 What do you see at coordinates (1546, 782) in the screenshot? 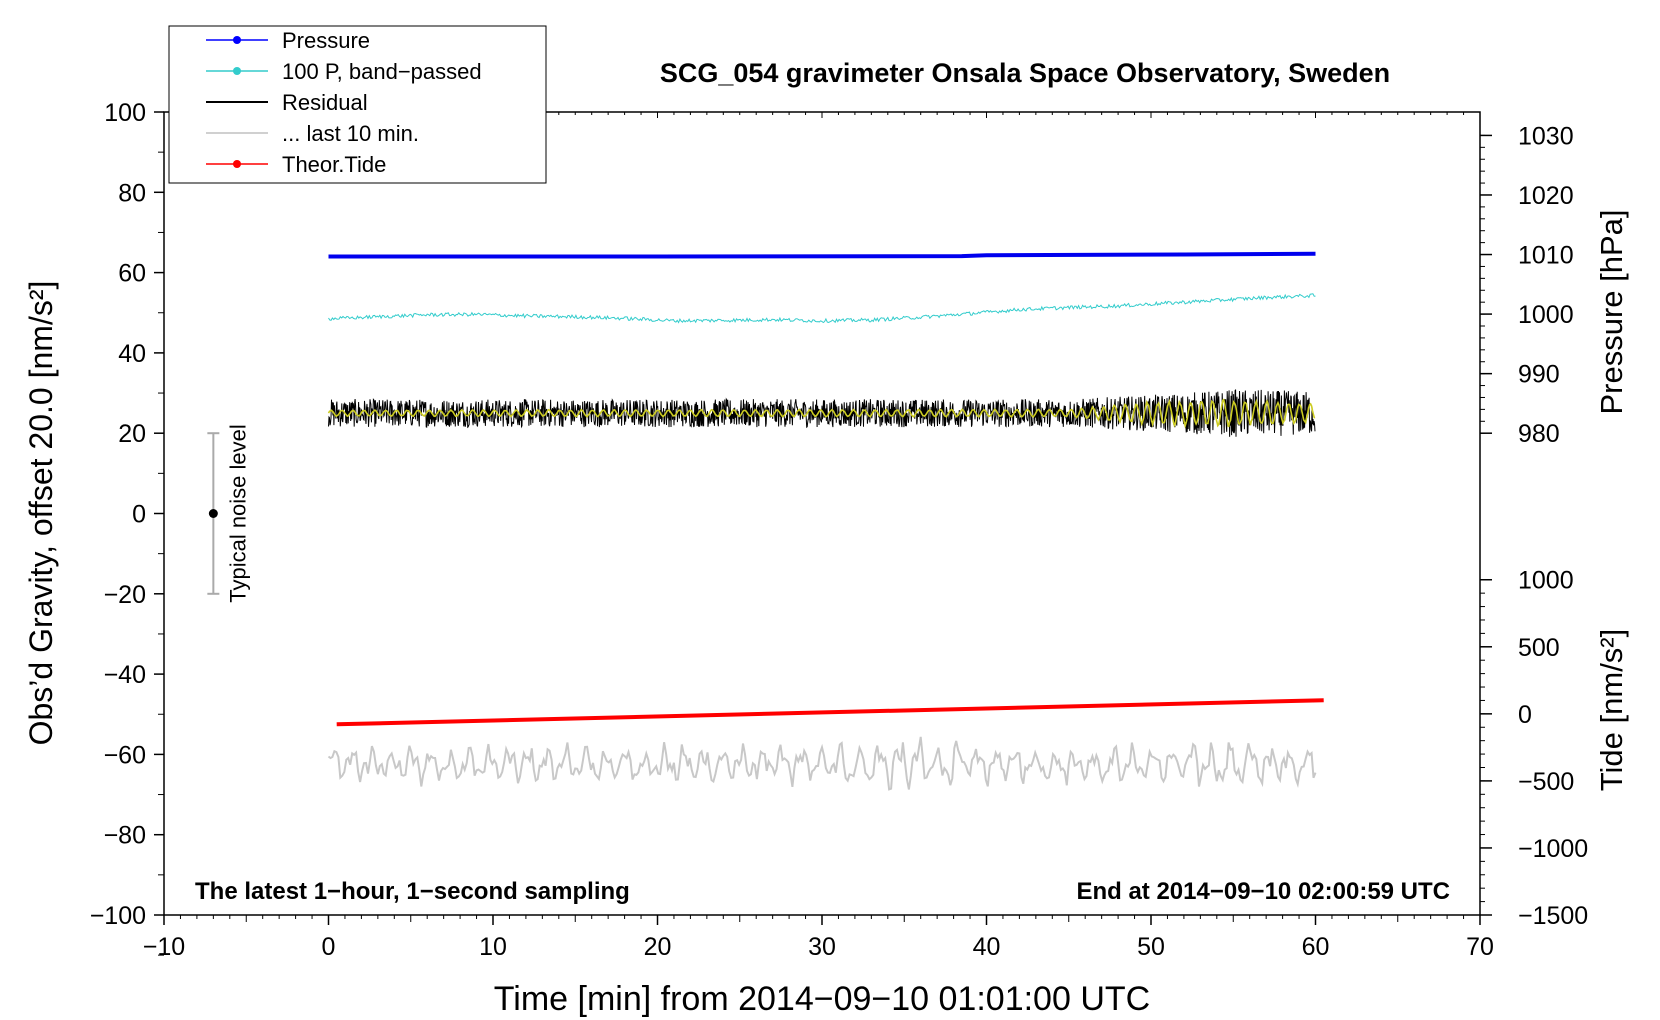
I see `tide-tick-label: −500` at bounding box center [1546, 782].